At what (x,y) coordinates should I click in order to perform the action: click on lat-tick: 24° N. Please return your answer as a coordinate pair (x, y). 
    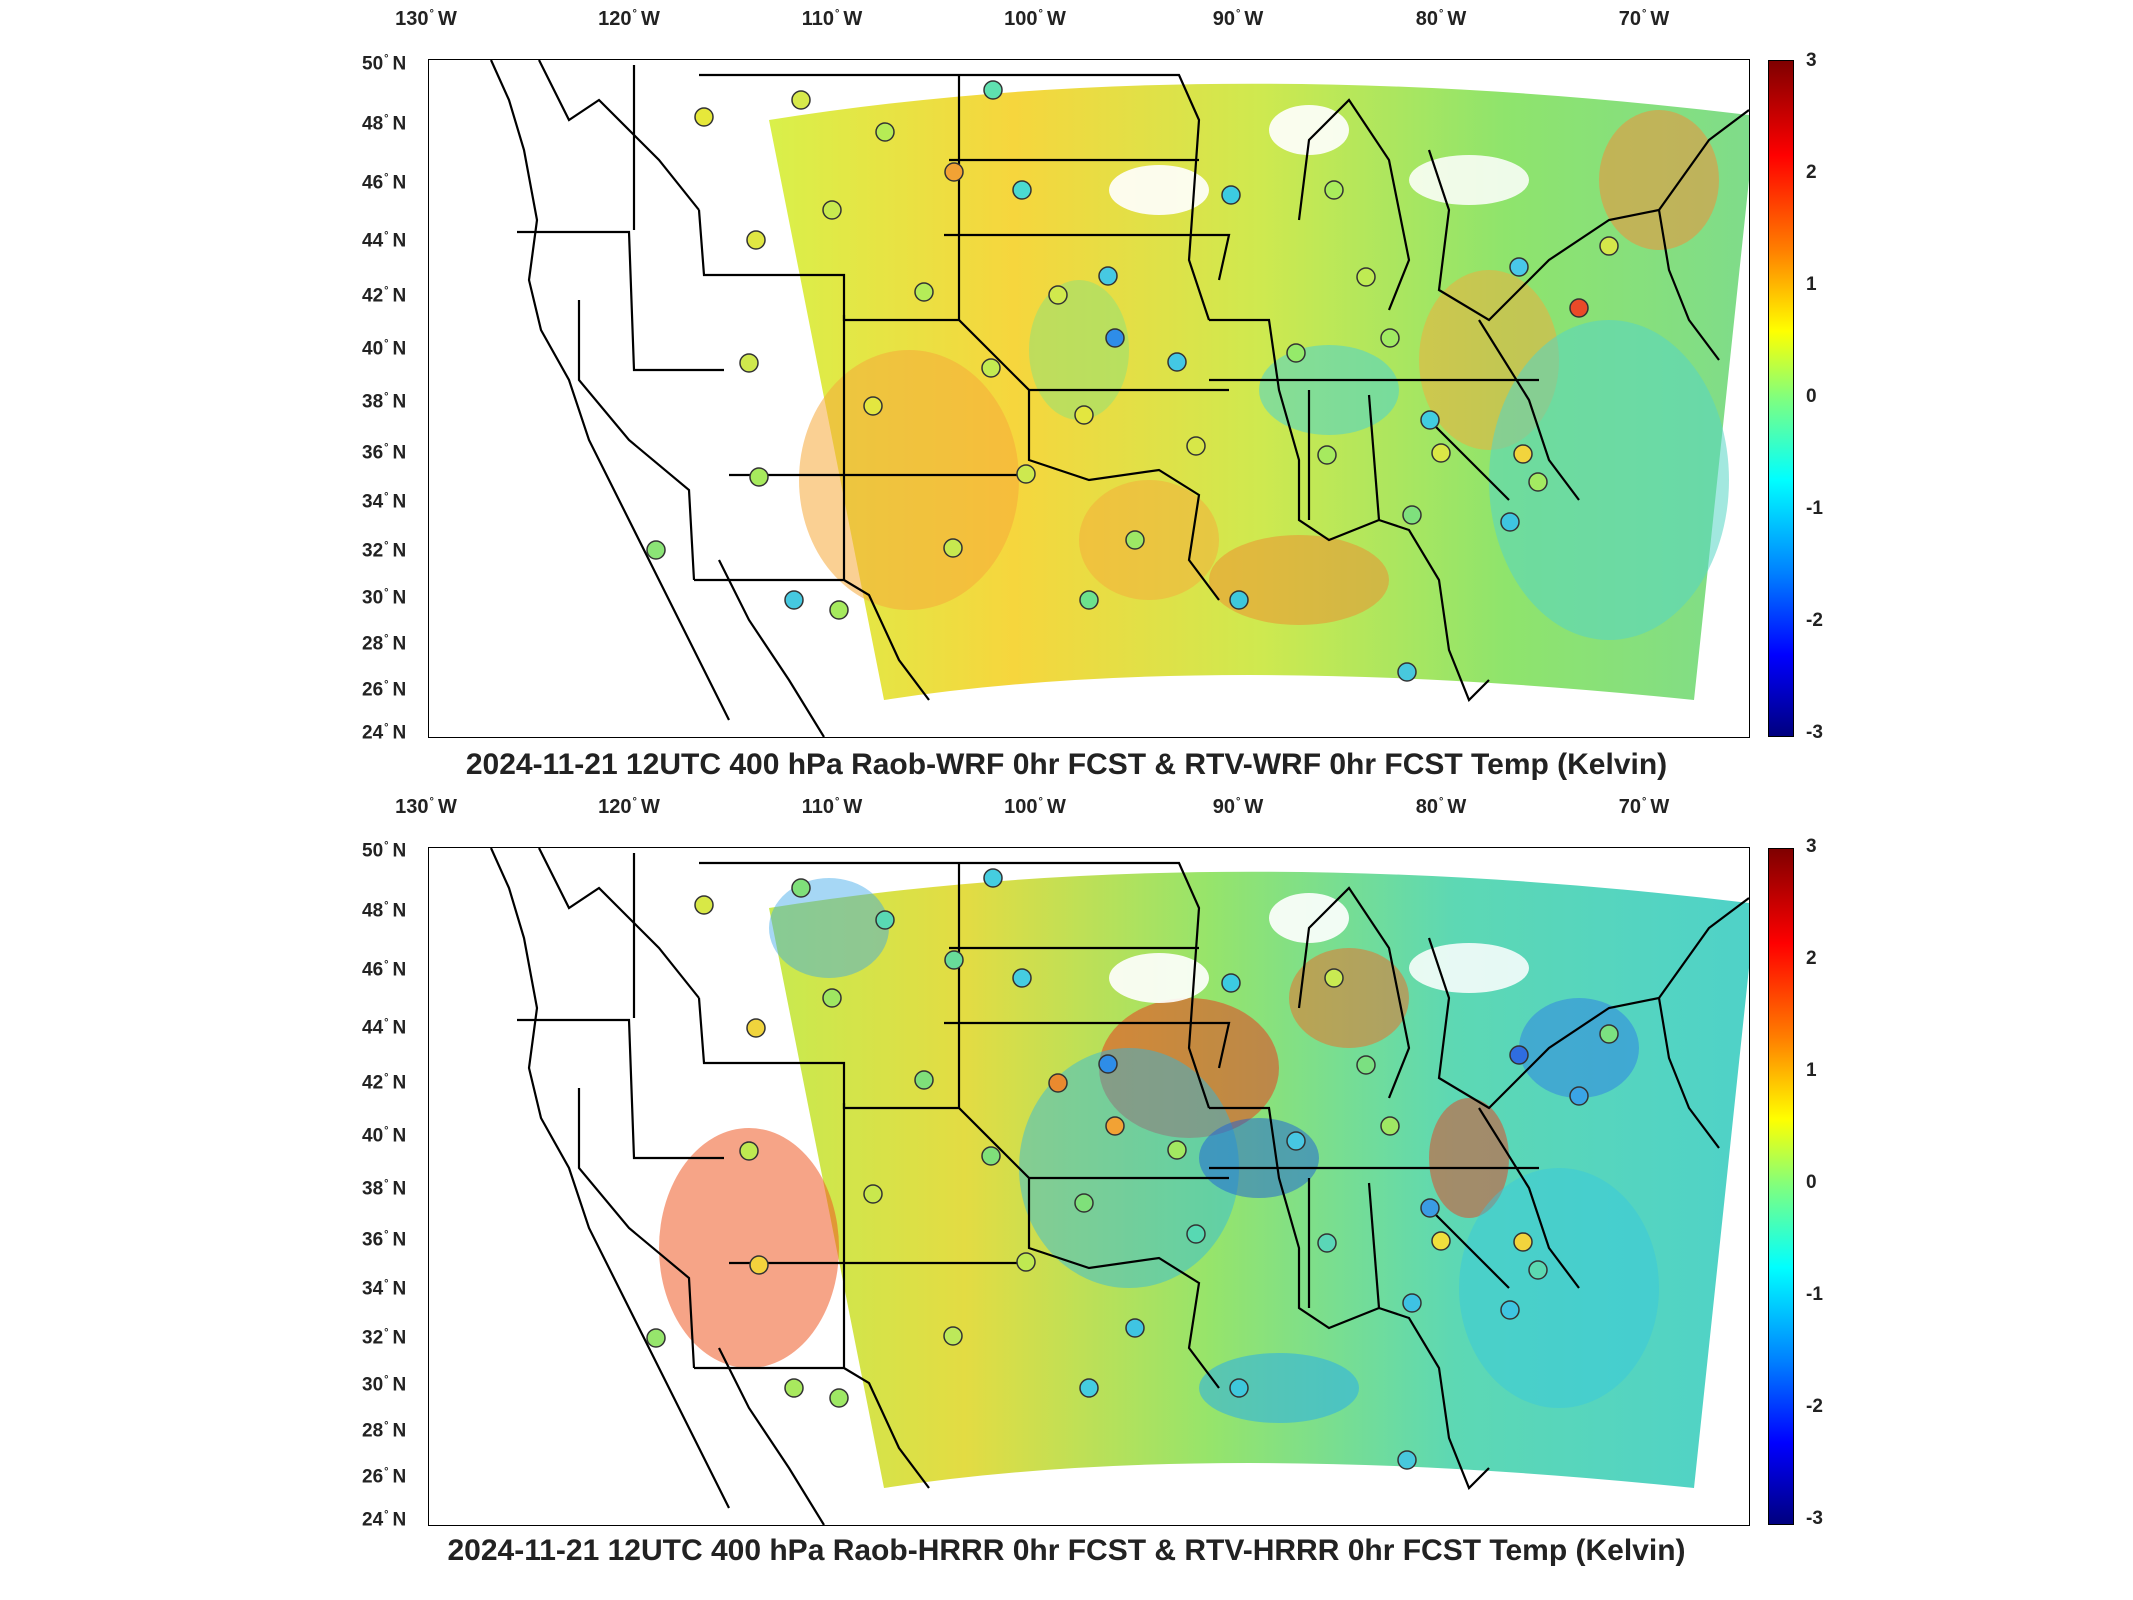
    Looking at the image, I should click on (384, 1520).